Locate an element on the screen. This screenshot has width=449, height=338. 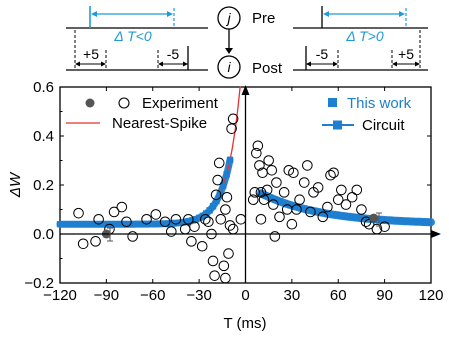
left-delta-label: Δ T<0 is located at coordinates (132, 36).